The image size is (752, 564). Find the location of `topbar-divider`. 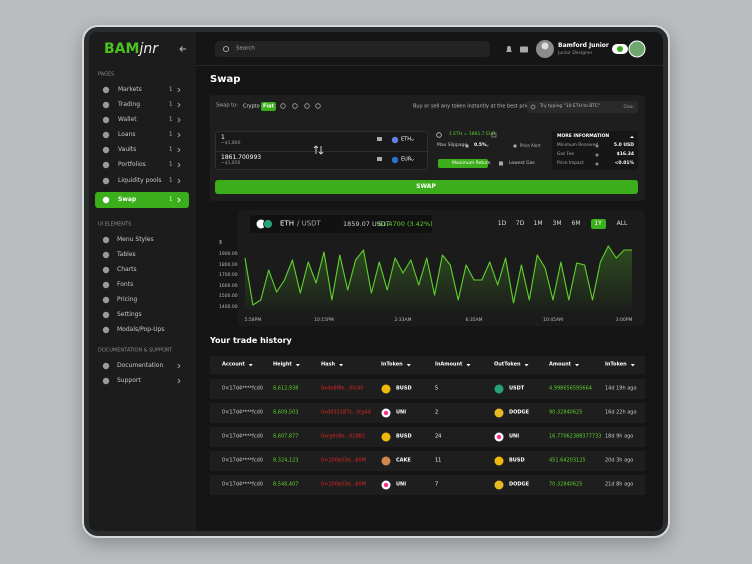

topbar-divider is located at coordinates (429, 65).